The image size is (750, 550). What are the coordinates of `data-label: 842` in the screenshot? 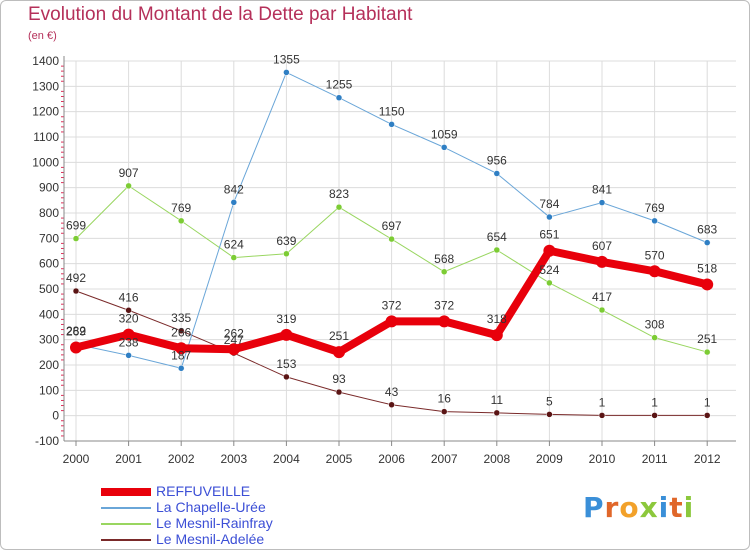 It's located at (234, 189).